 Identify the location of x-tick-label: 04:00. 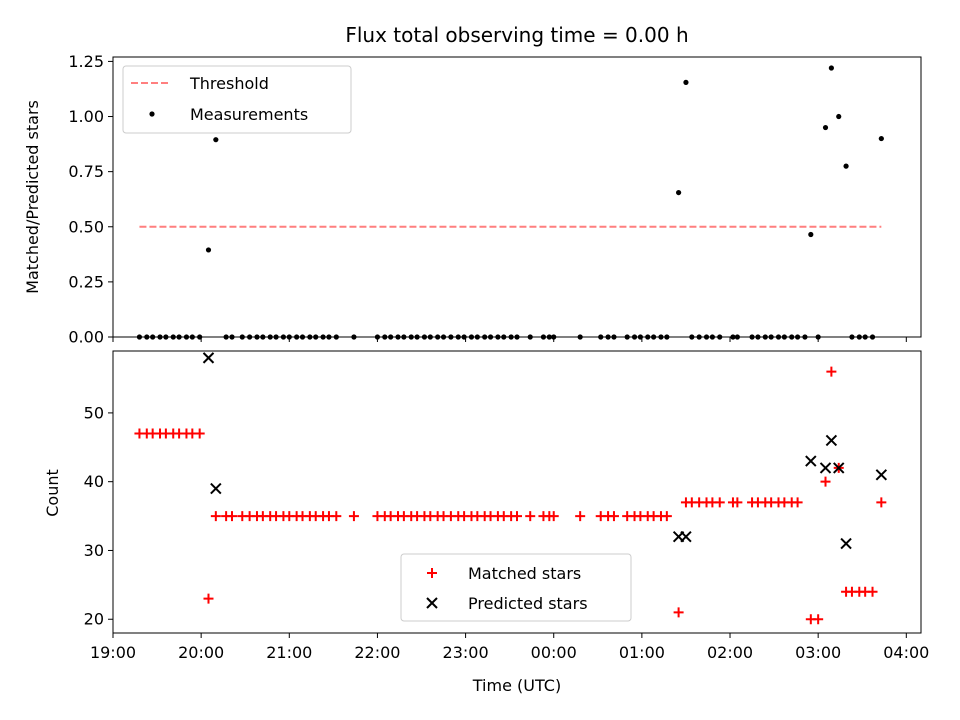
(906, 652).